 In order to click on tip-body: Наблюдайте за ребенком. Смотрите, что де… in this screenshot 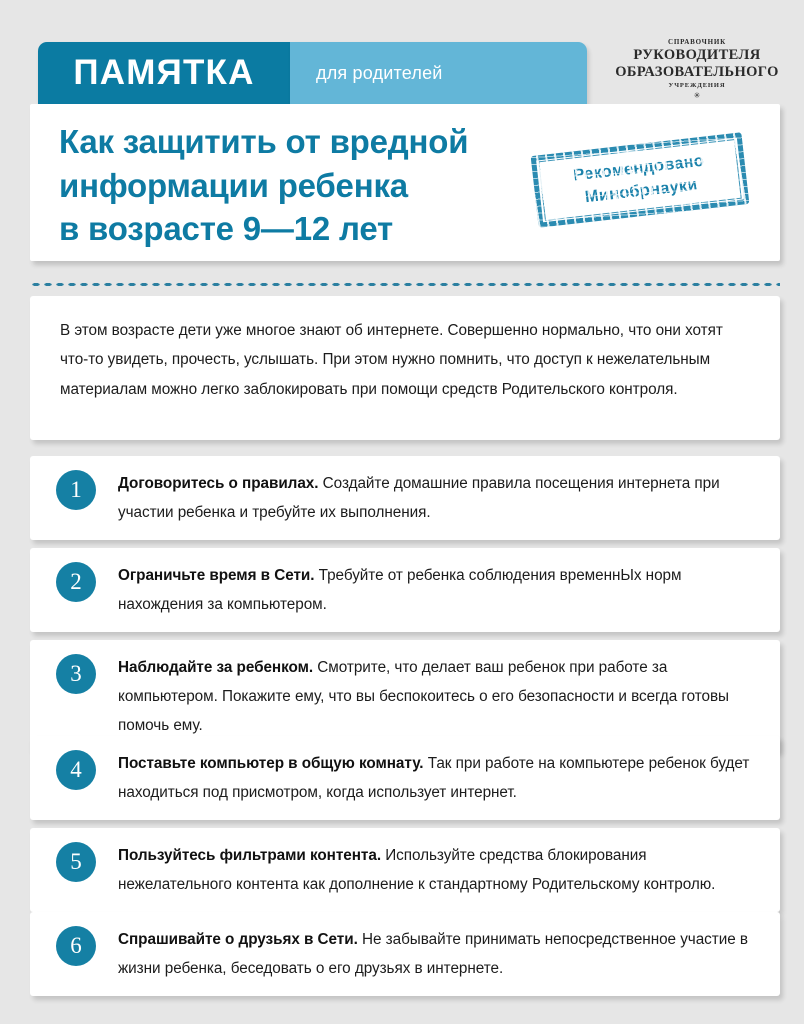, I will do `click(437, 697)`.